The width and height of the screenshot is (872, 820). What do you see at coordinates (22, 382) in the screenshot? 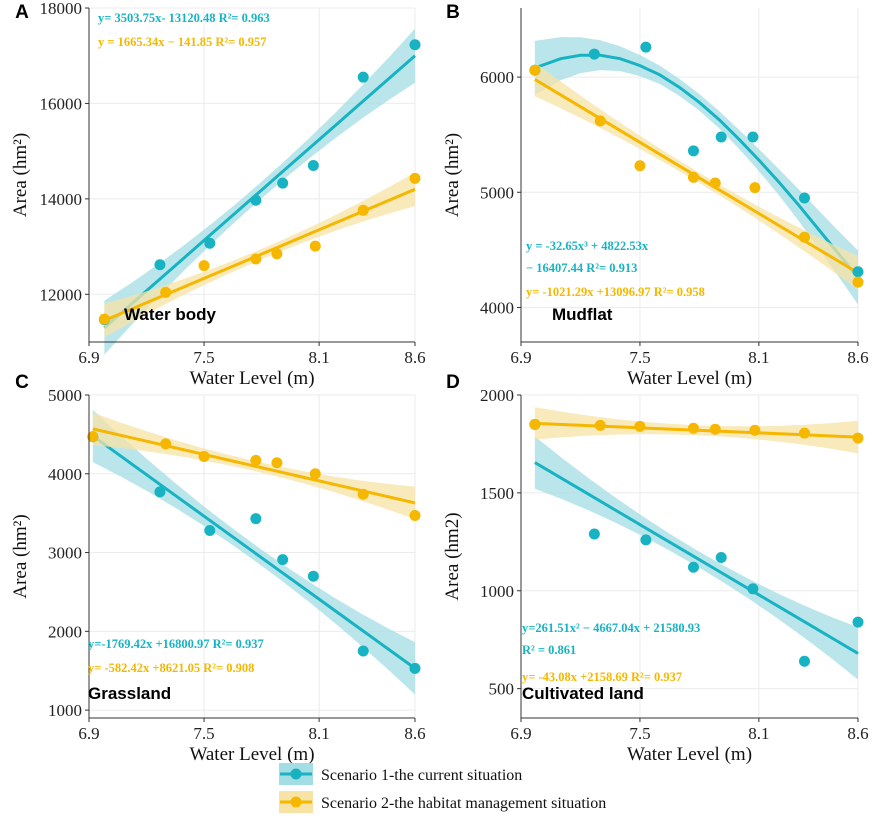
I see `panel-letter: C` at bounding box center [22, 382].